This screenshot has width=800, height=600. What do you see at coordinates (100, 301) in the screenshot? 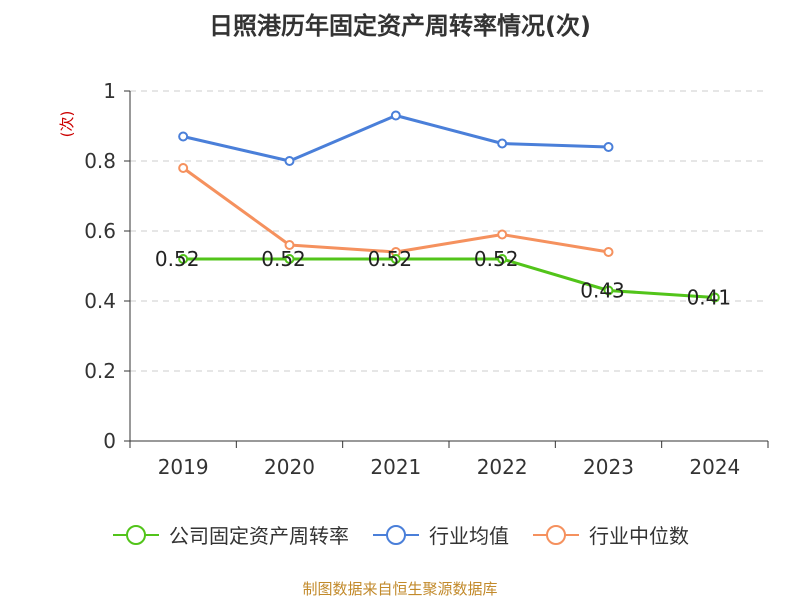
I see `y-tick-label: 0.4` at bounding box center [100, 301].